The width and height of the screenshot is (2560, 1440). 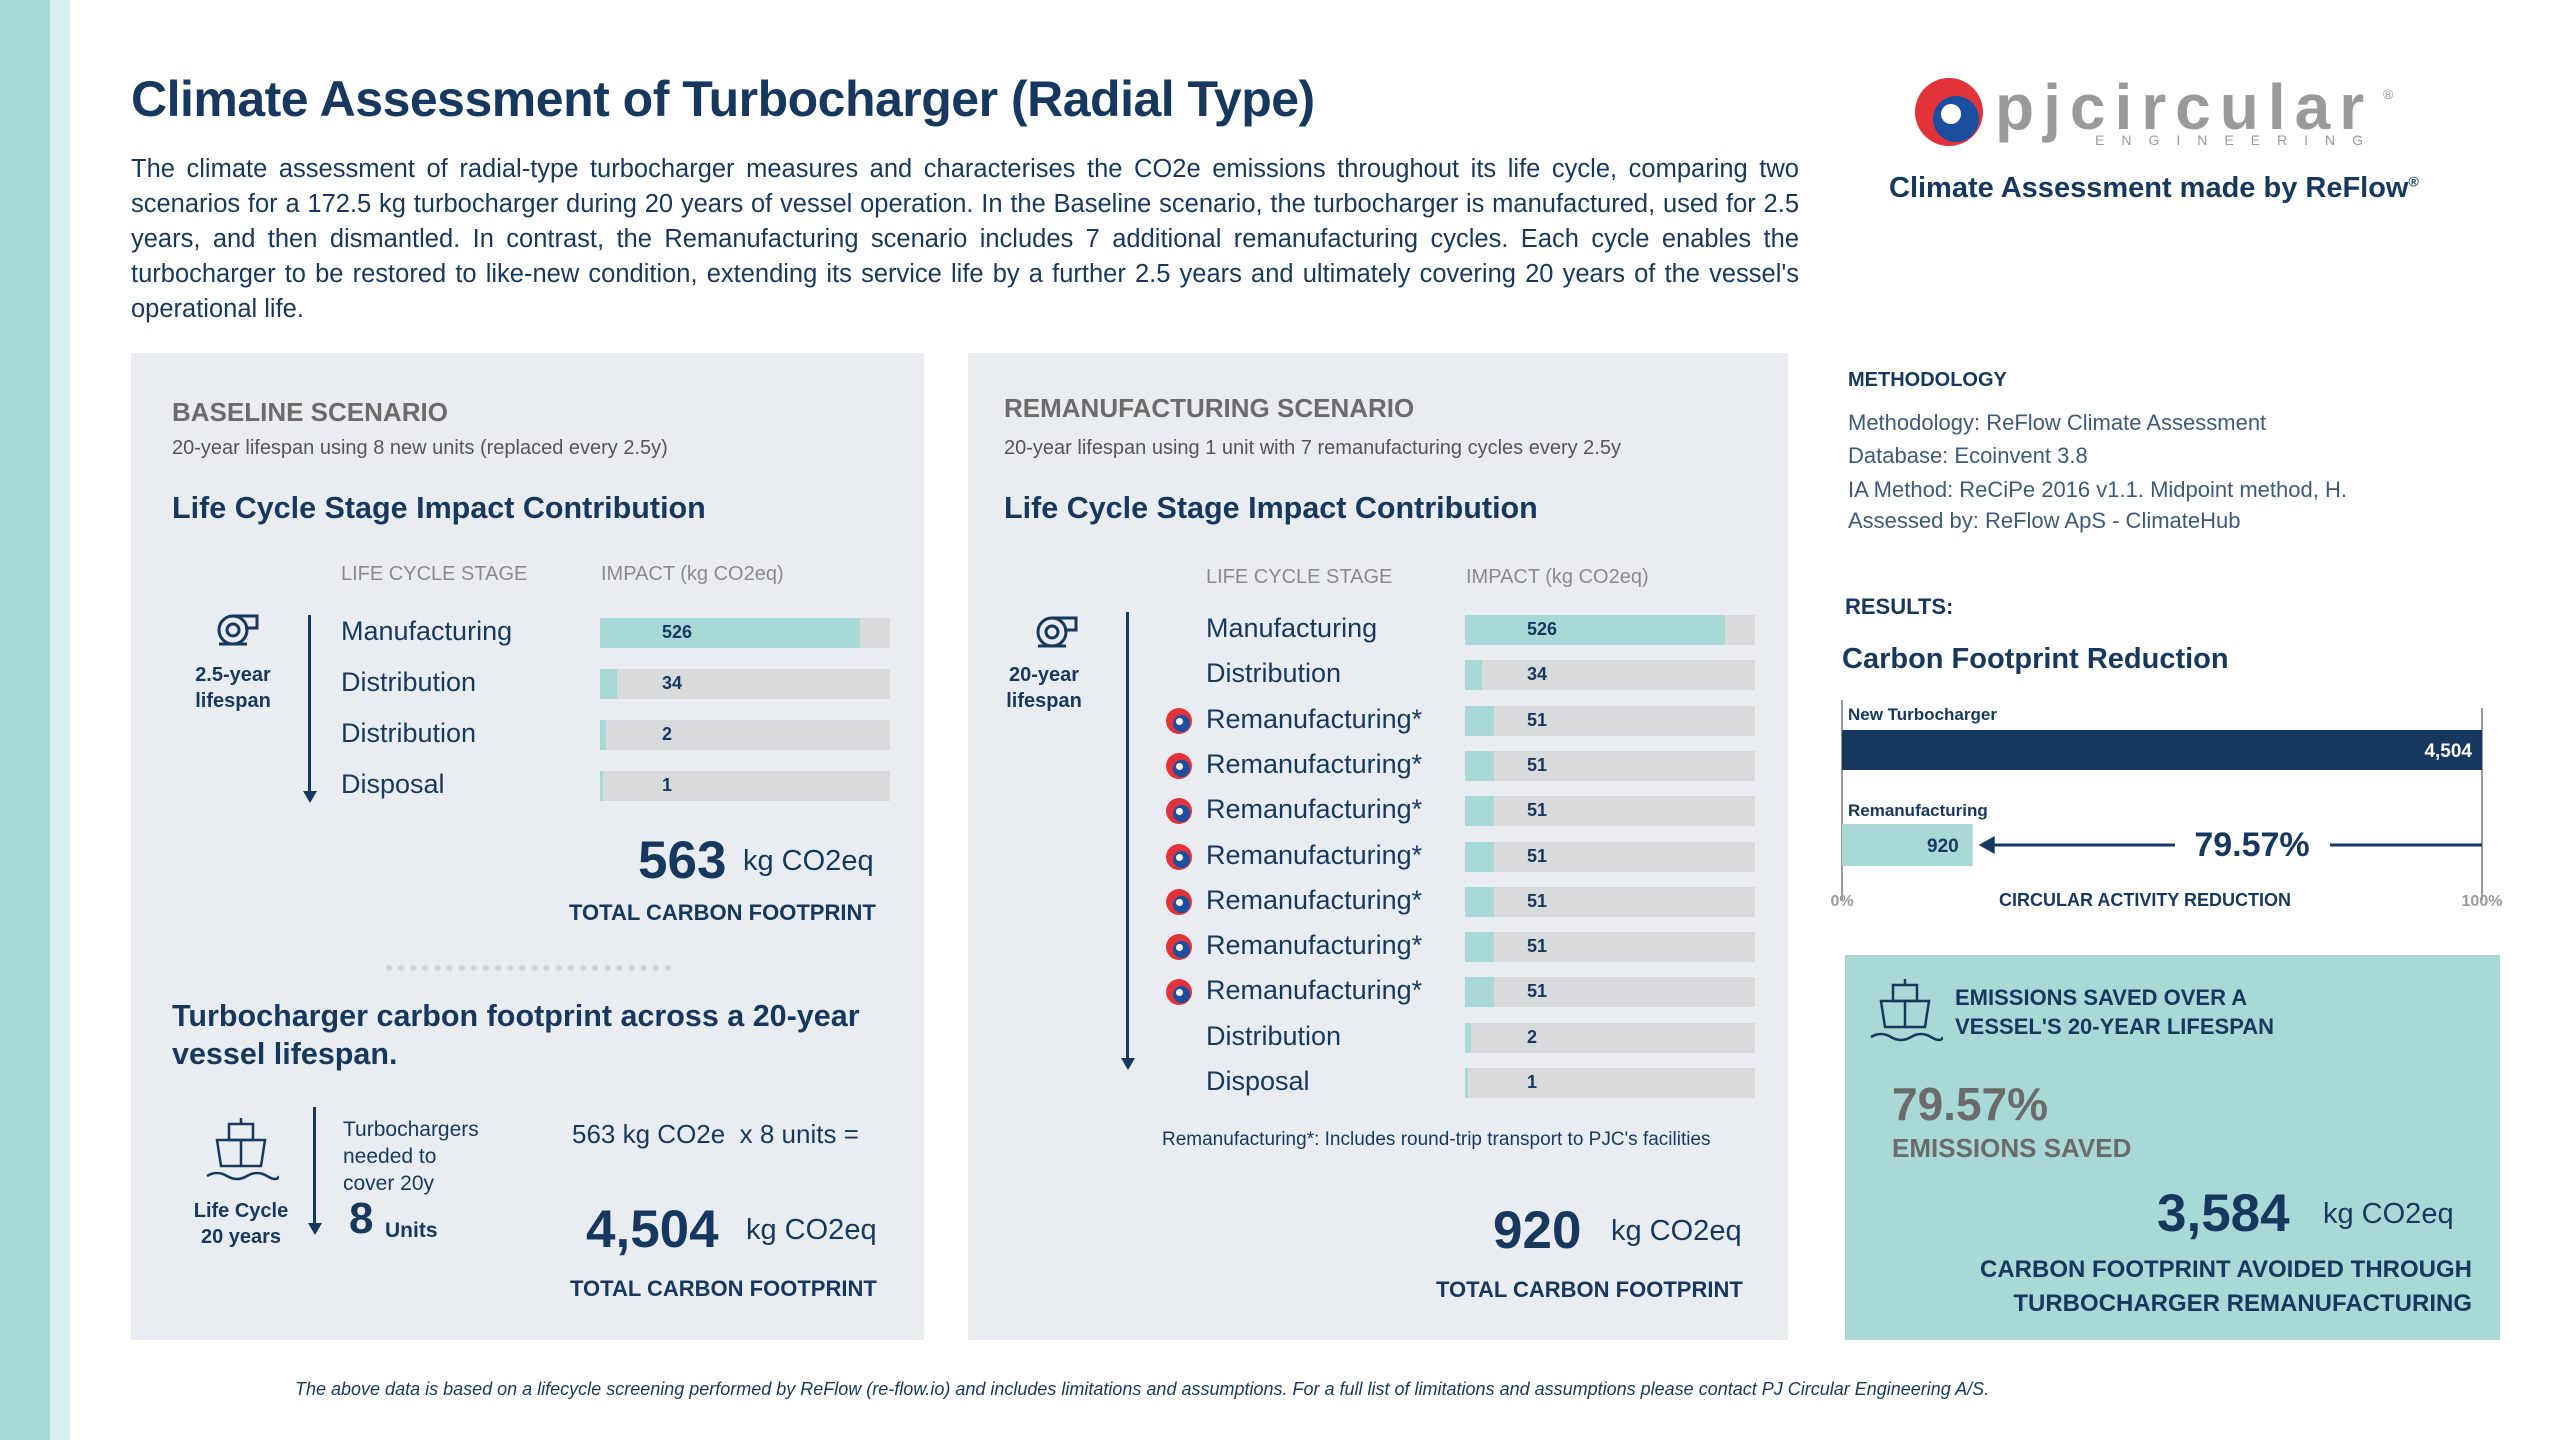 I want to click on stage-value: 2, so click(x=1532, y=1036).